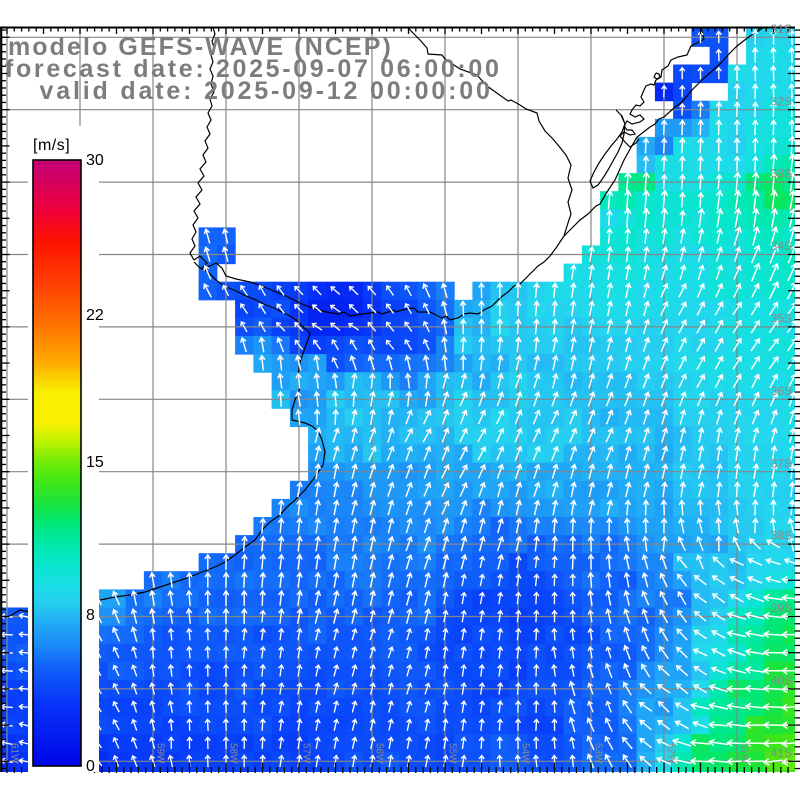  Describe the element at coordinates (781, 681) in the screenshot. I see `svg-text: 40S` at that location.